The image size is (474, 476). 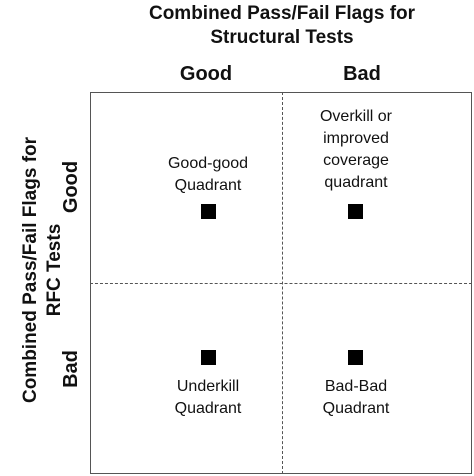 I want to click on quadrant-bad-bad-label: Bad-Bad Quadrant, so click(x=356, y=398).